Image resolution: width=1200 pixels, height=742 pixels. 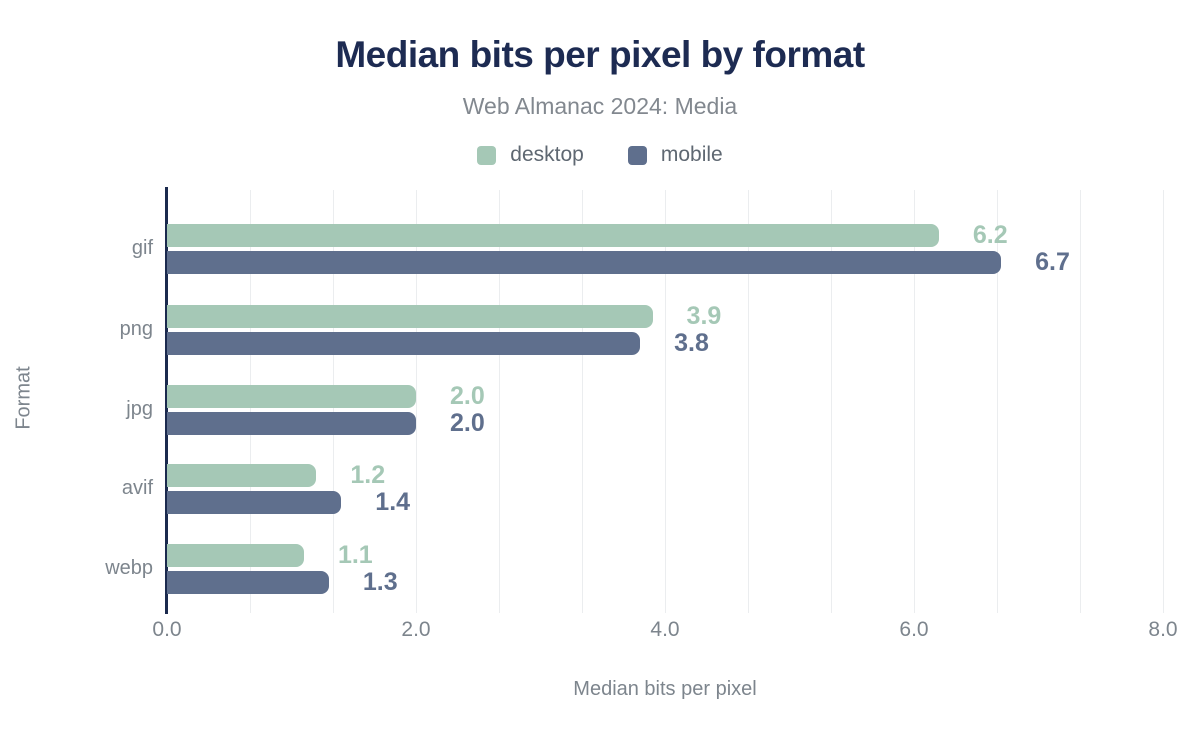 I want to click on bar-desktop-avif, so click(x=242, y=475).